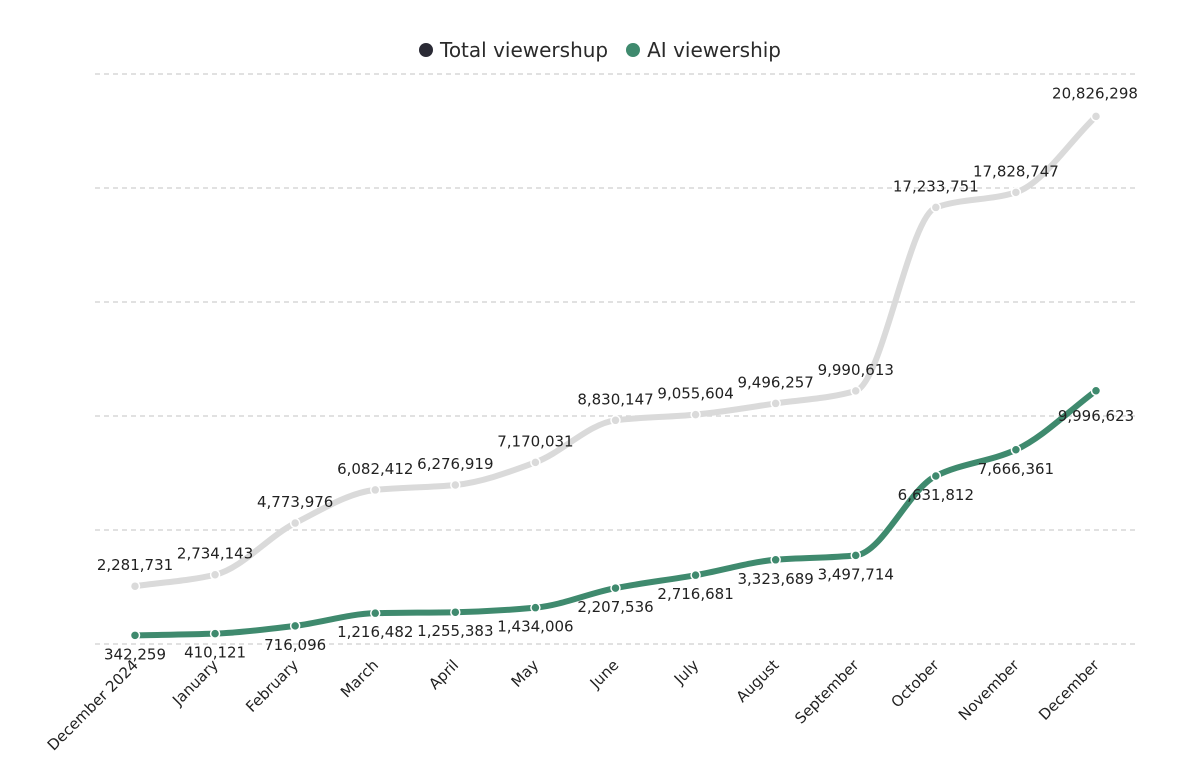 The width and height of the screenshot is (1200, 772). I want to click on data-label-total: 2,734,143, so click(215, 554).